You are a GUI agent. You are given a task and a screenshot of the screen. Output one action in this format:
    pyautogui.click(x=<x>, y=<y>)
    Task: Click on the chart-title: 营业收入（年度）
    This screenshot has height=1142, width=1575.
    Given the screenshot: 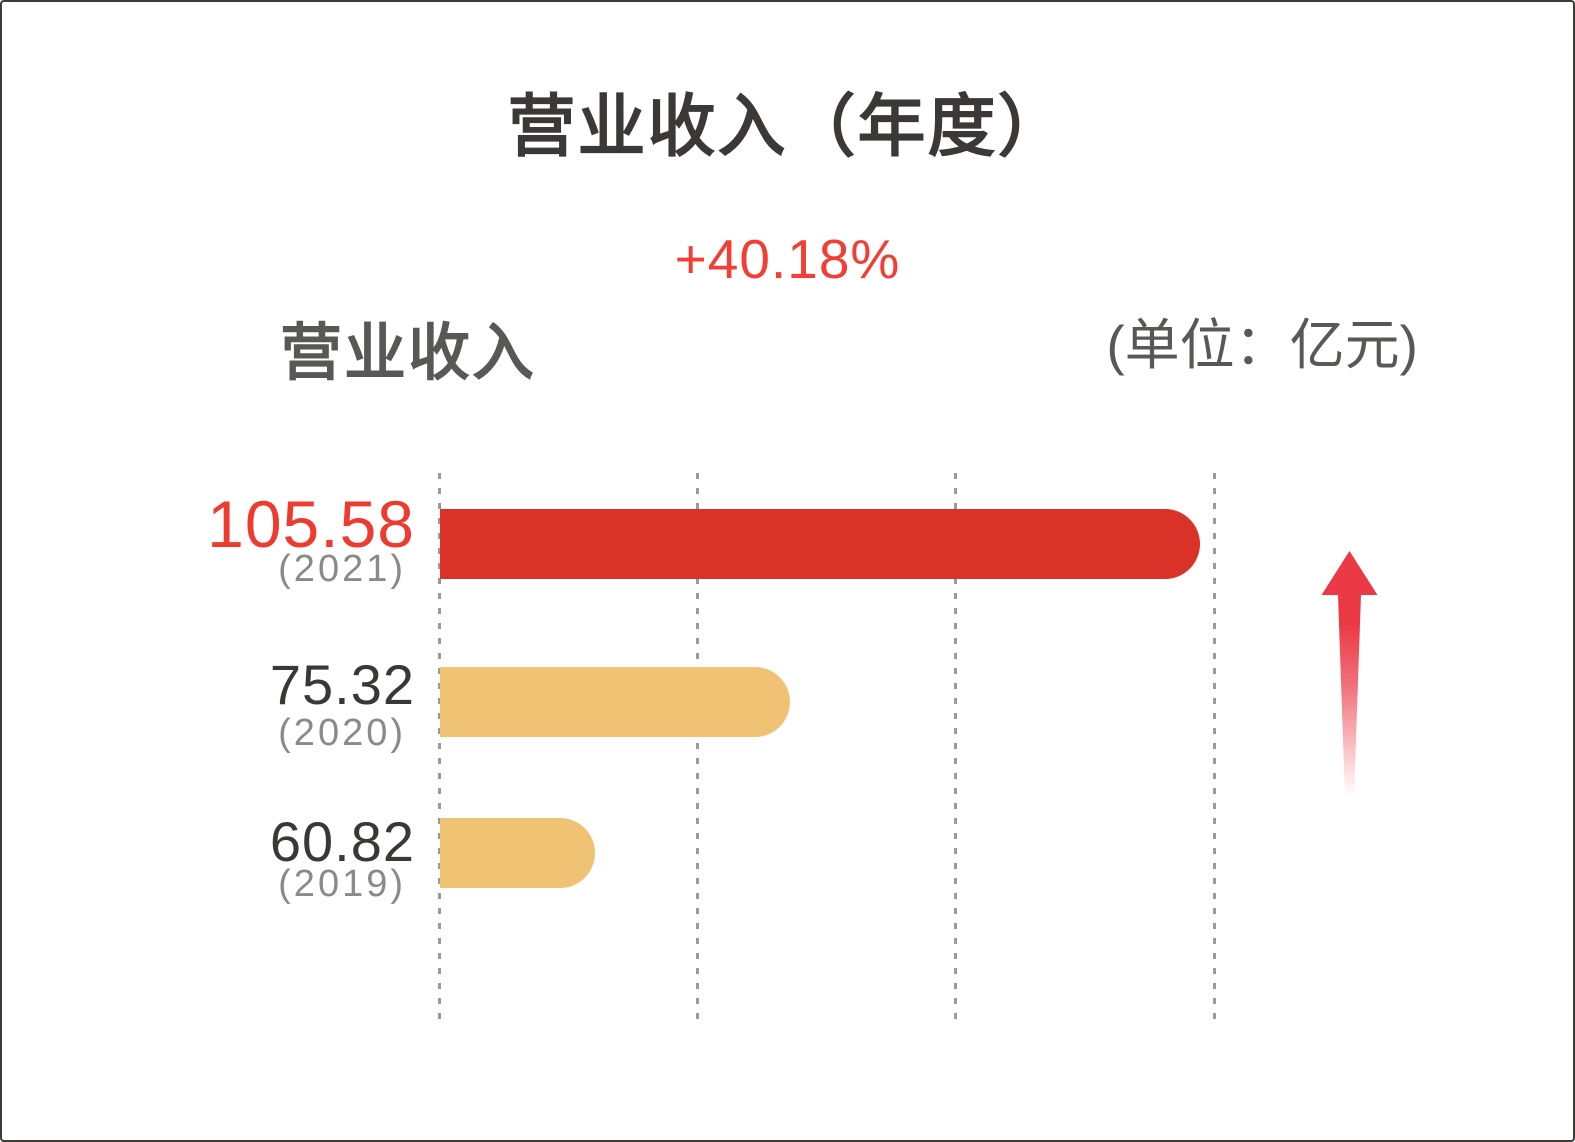 What is the action you would take?
    pyautogui.click(x=787, y=127)
    